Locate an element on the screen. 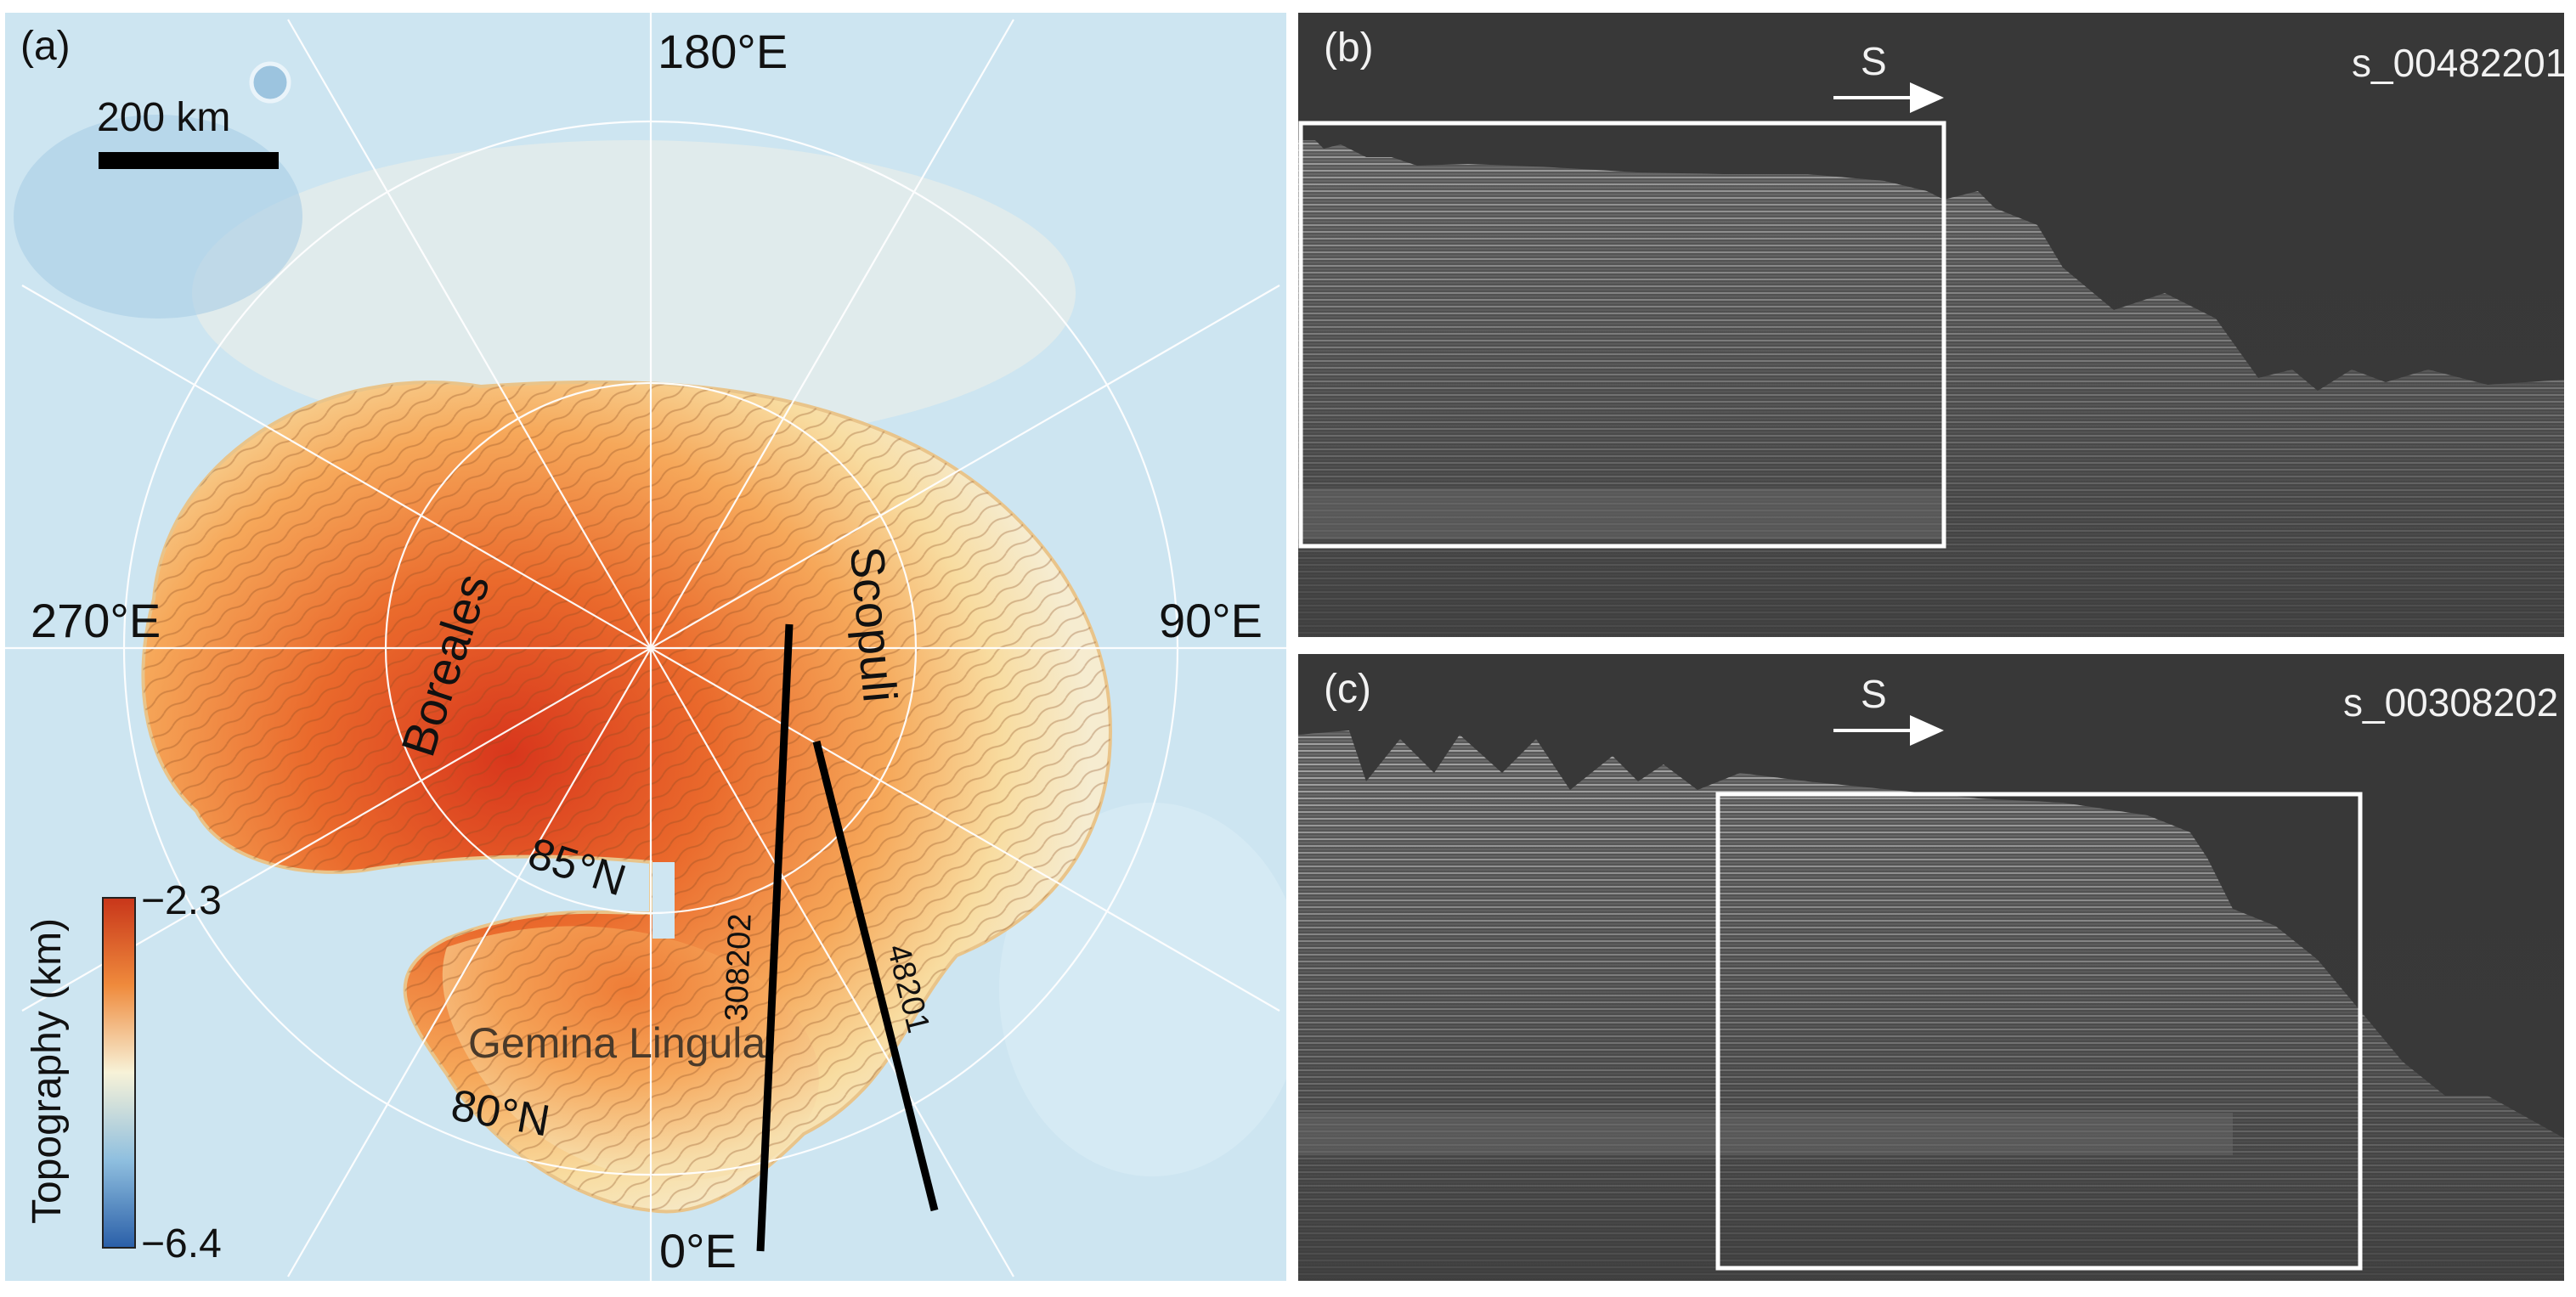 The image size is (2576, 1297). region-label-gemina-lingula: Gemina Lingula is located at coordinates (617, 1043).